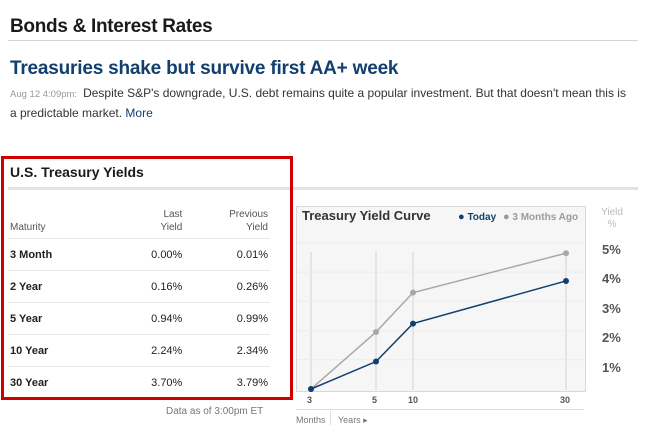 This screenshot has width=646, height=441. Describe the element at coordinates (413, 400) in the screenshot. I see `x-tick-label: 10` at that location.